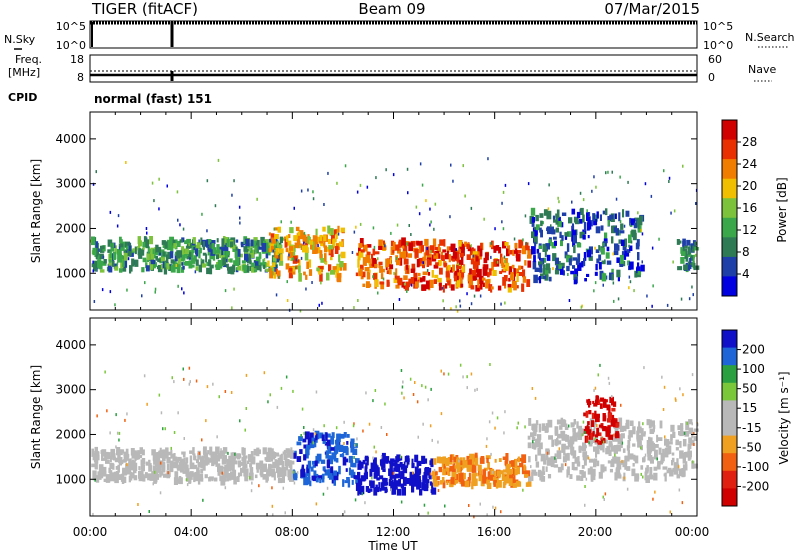 The height and width of the screenshot is (554, 800). What do you see at coordinates (70, 184) in the screenshot?
I see `y-tick-label: 3000` at bounding box center [70, 184].